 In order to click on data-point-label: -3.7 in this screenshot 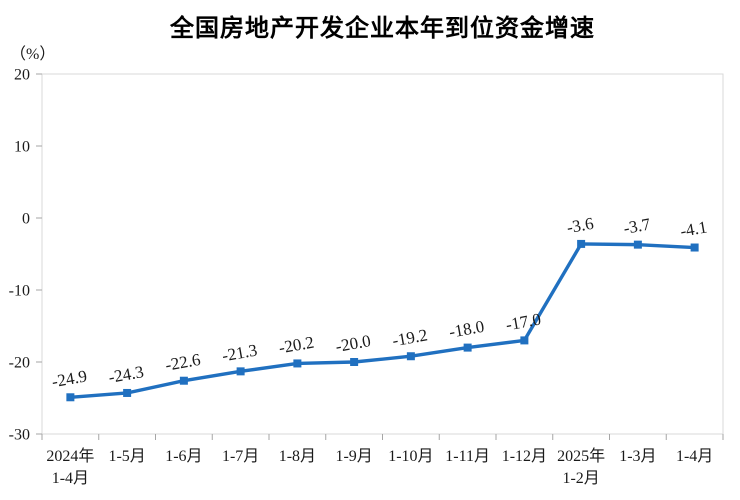, I will do `click(637, 225)`.